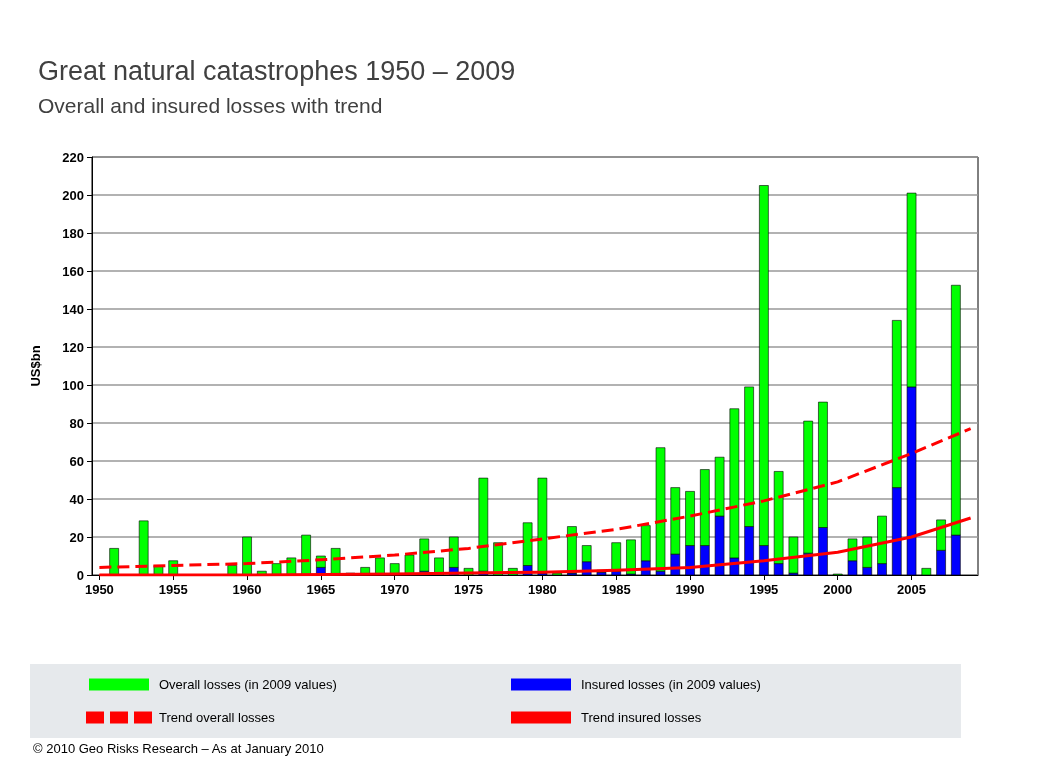 Image resolution: width=1047 pixels, height=759 pixels. I want to click on legend-label: Trend insured losses, so click(641, 717).